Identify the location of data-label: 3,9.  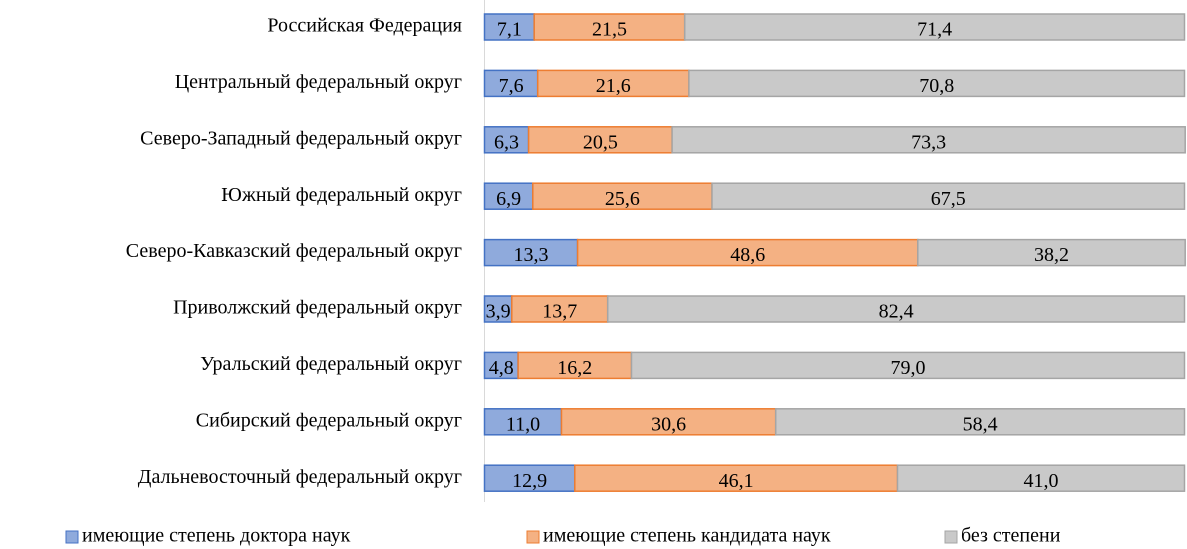
(498, 312).